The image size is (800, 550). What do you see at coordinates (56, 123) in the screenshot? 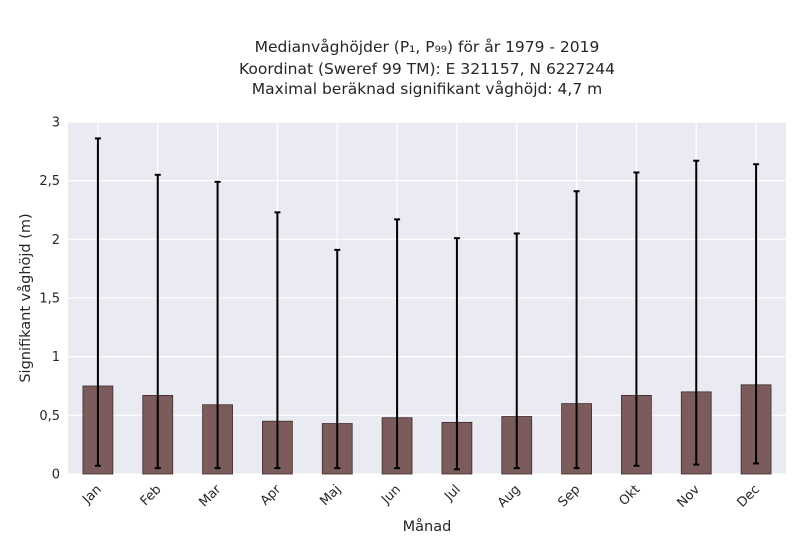
I see `y-tick-label: 3` at bounding box center [56, 123].